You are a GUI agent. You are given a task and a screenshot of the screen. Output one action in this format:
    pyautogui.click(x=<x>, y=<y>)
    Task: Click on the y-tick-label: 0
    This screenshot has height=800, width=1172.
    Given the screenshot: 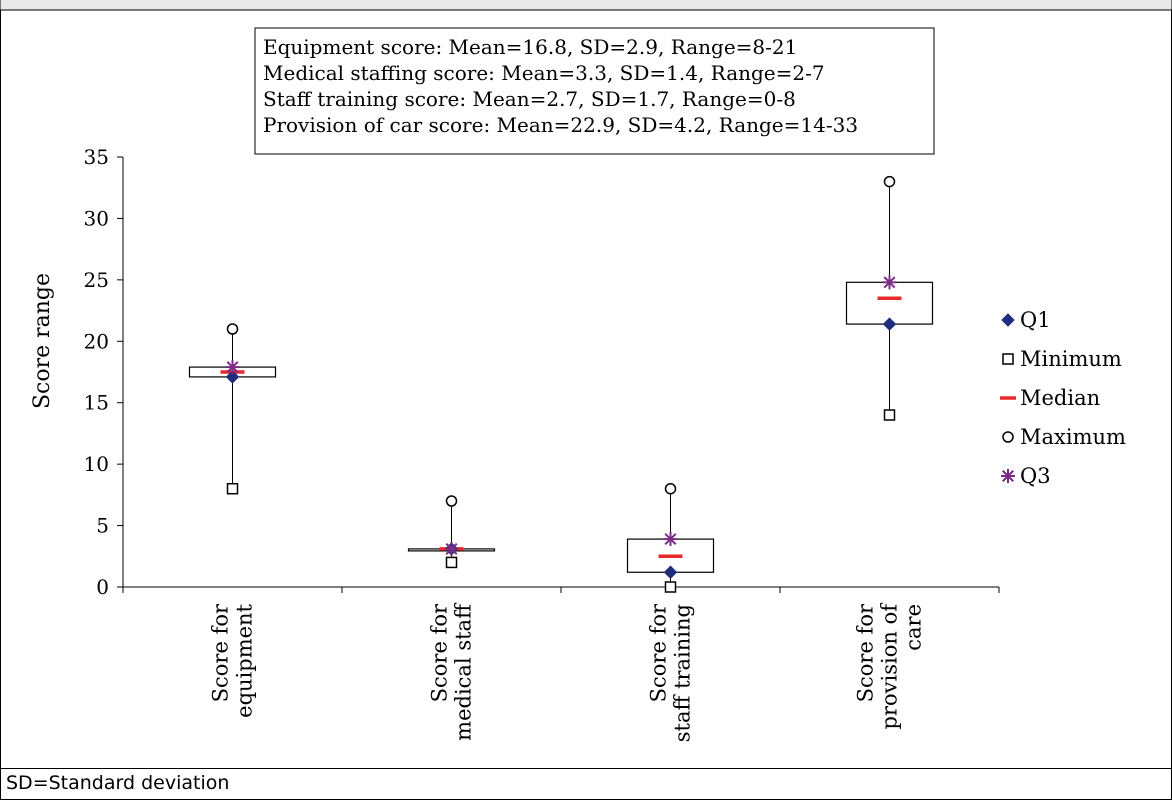 What is the action you would take?
    pyautogui.click(x=102, y=587)
    